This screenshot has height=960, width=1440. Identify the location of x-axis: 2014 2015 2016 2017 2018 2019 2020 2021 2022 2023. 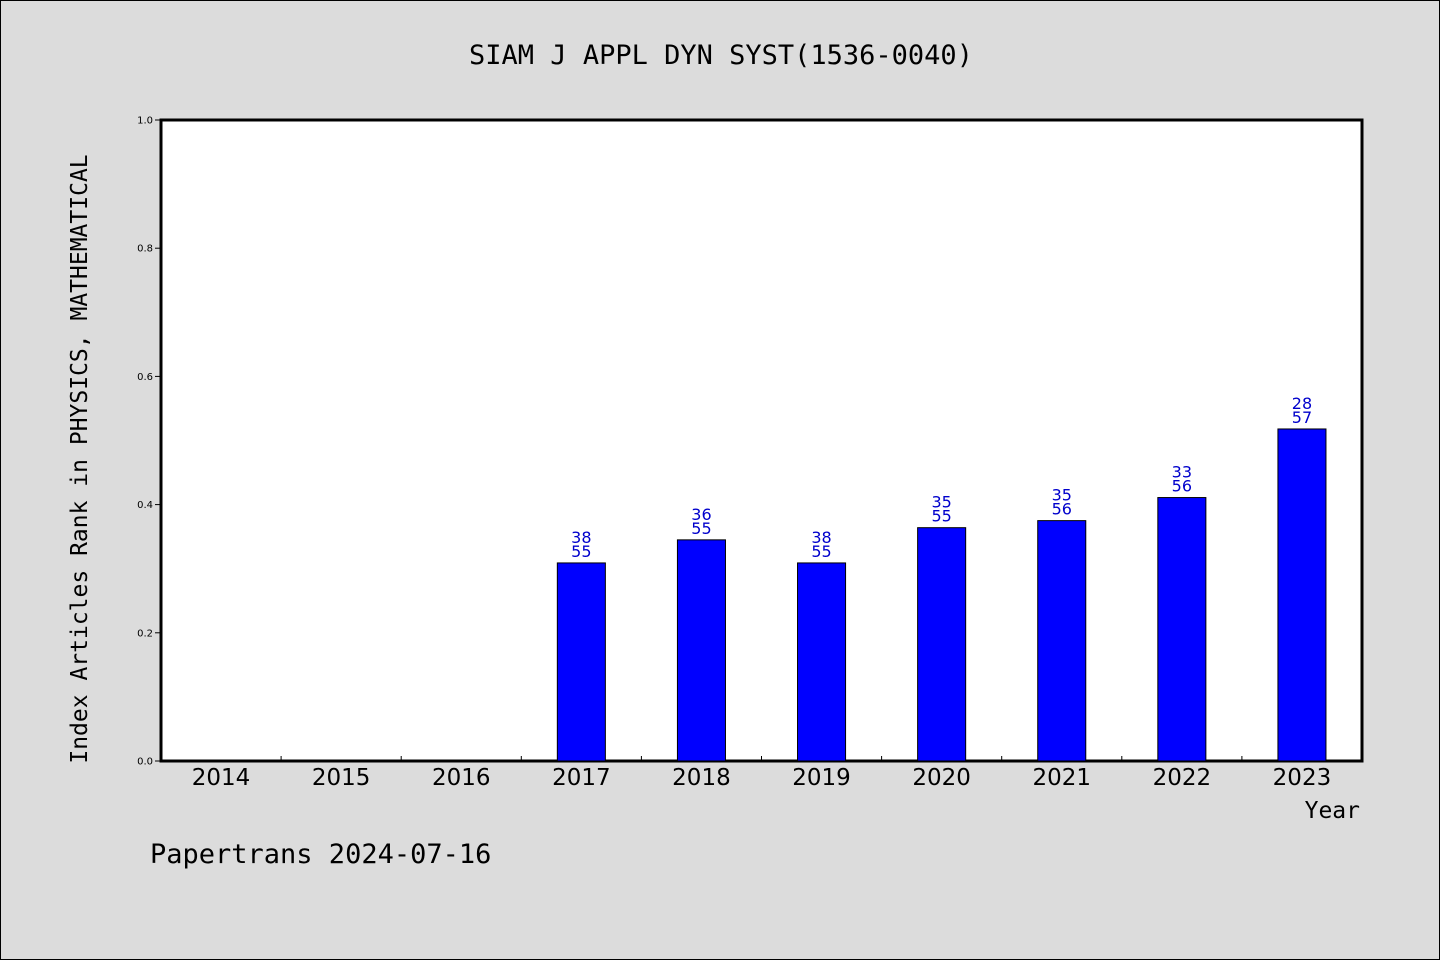
(761, 773).